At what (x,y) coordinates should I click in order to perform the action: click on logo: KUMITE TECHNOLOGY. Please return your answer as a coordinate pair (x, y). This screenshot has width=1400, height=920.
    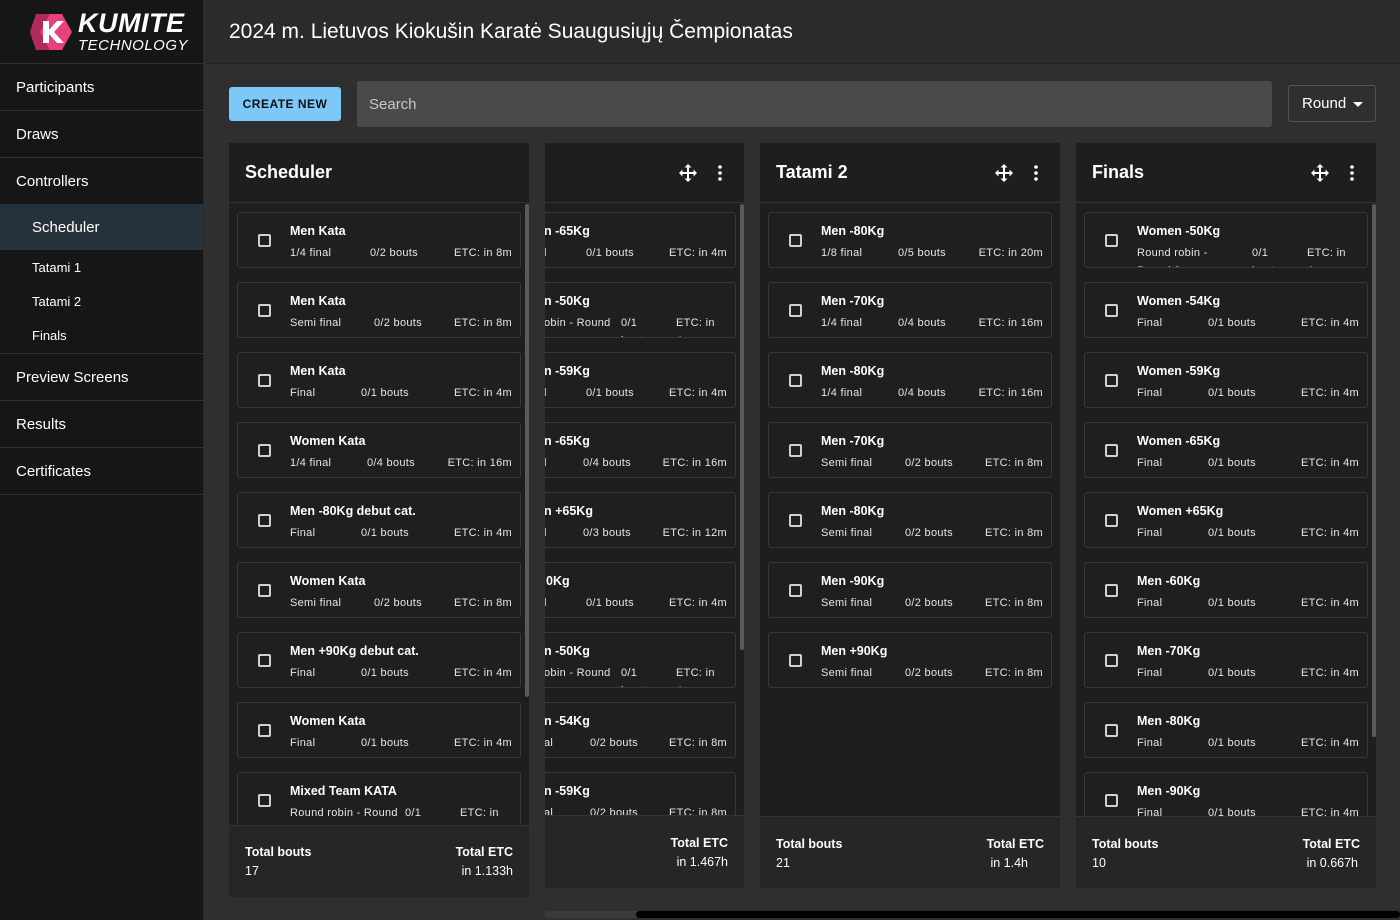
    Looking at the image, I should click on (101, 32).